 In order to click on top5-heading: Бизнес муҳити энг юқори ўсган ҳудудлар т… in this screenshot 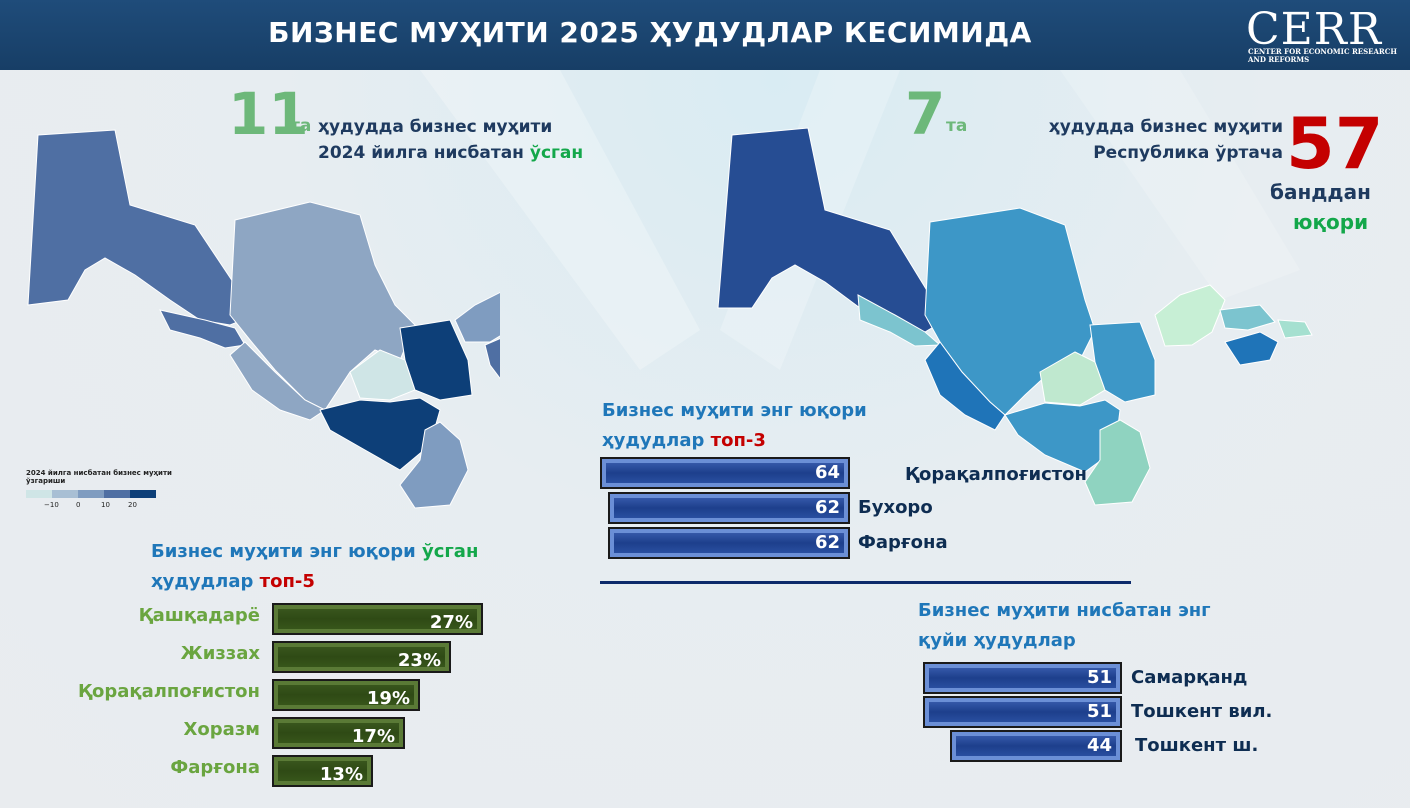, I will do `click(314, 567)`.